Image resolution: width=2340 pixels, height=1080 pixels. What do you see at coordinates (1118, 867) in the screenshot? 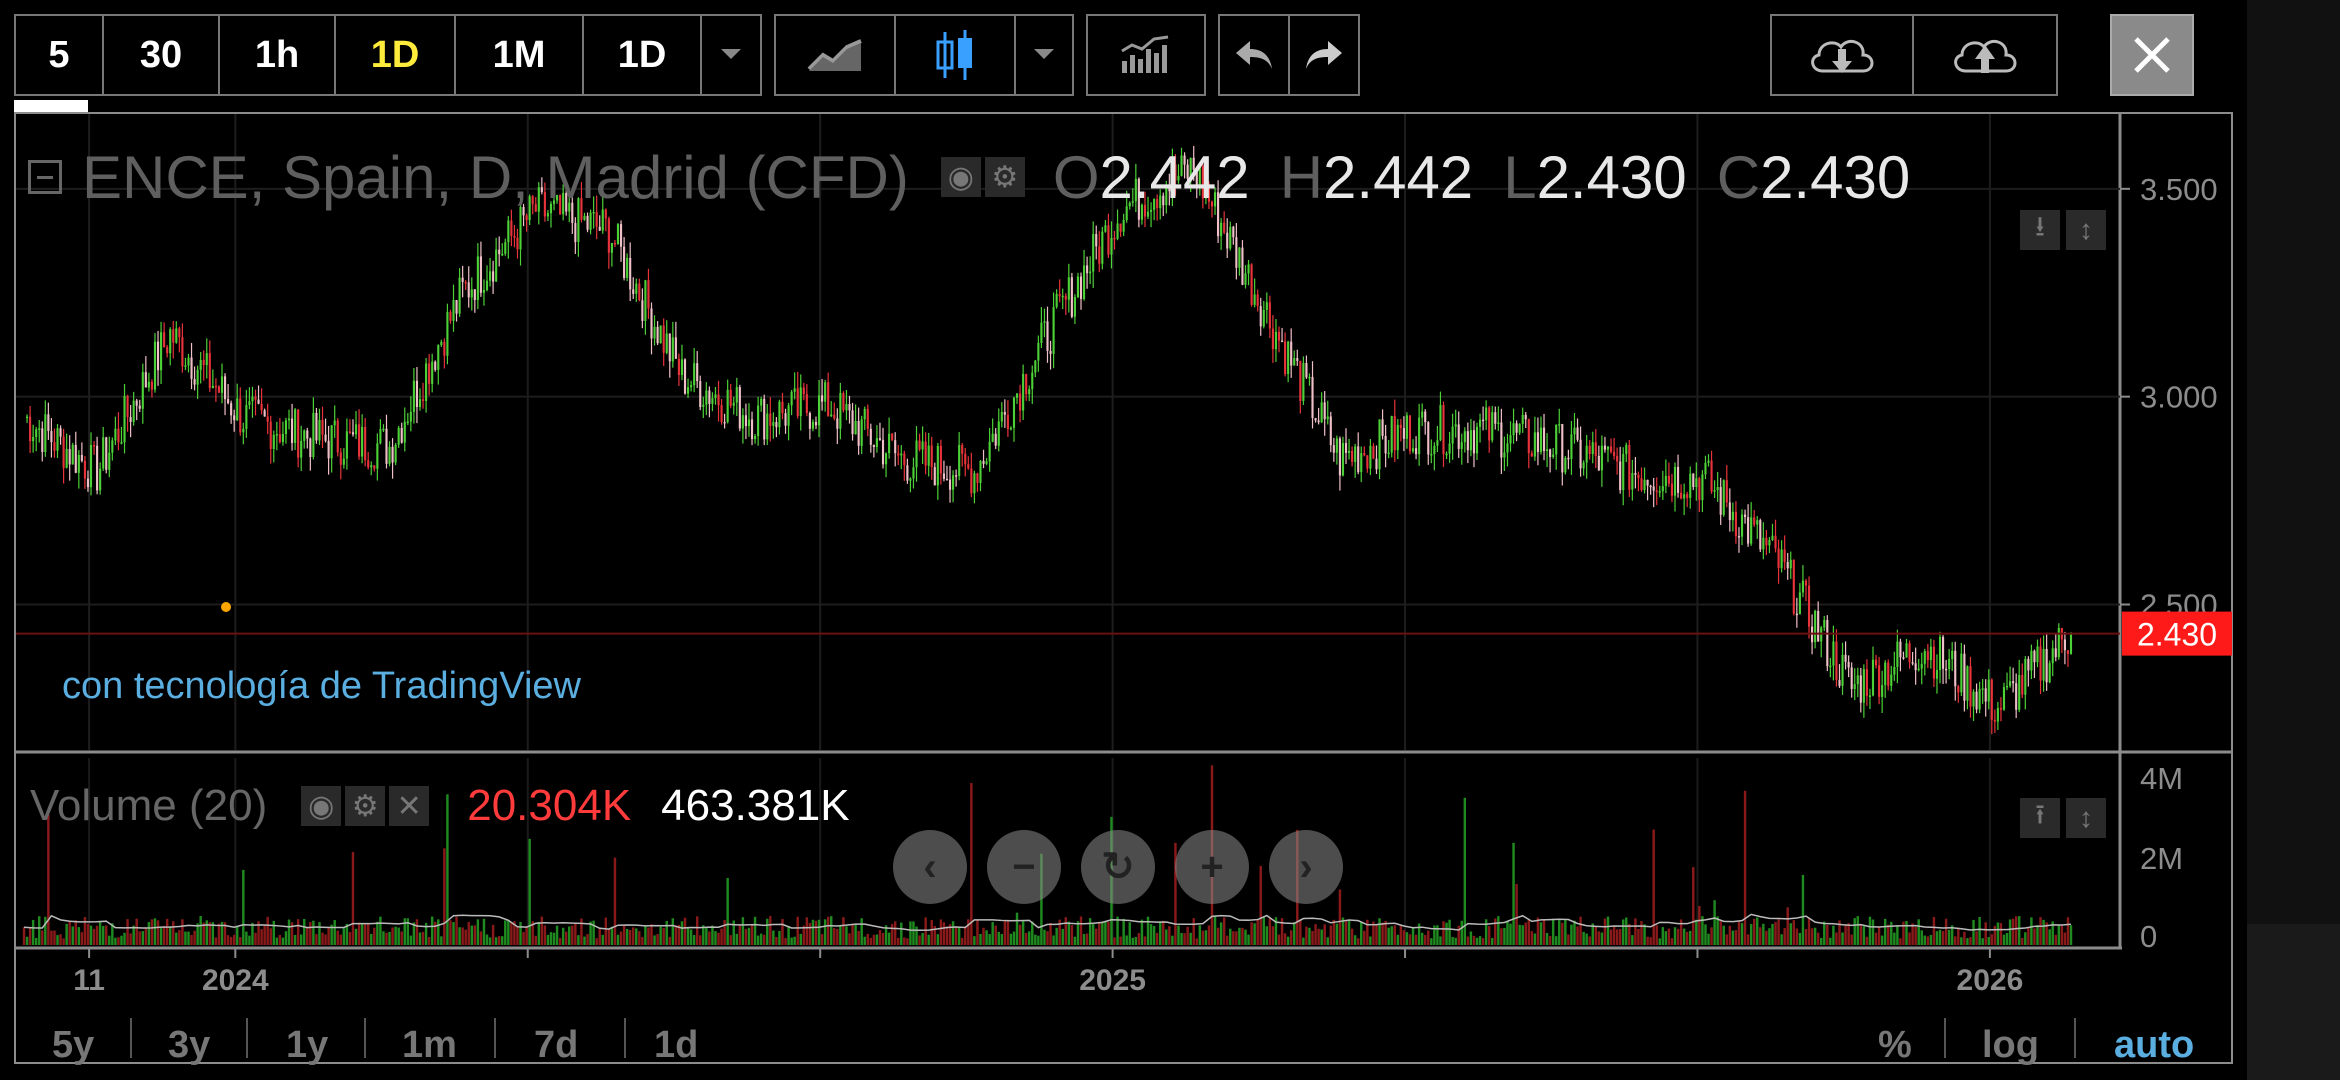
I see `reset-button: ↻` at bounding box center [1118, 867].